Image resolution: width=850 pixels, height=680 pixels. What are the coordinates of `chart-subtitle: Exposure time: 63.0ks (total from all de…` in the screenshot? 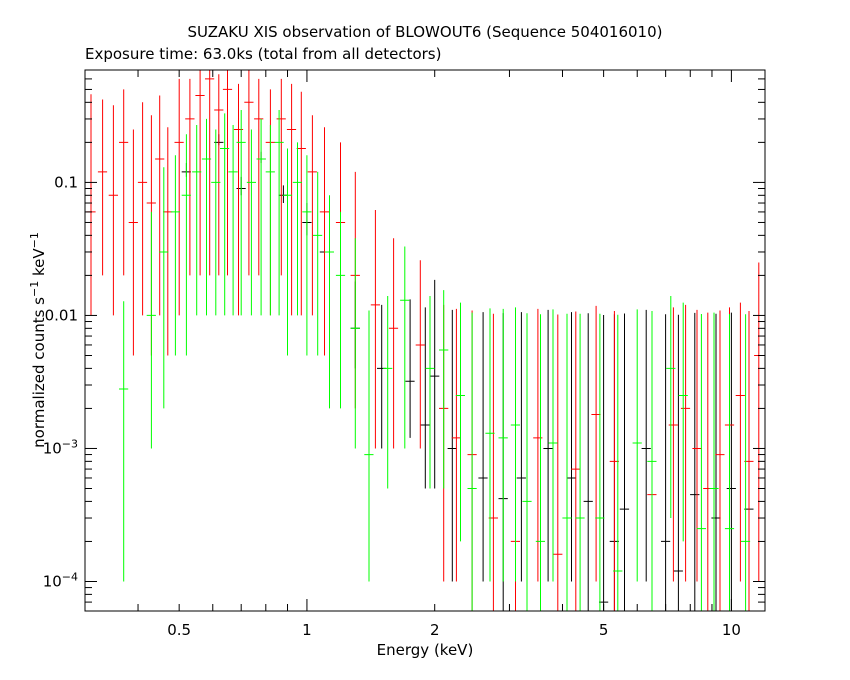 It's located at (263, 54).